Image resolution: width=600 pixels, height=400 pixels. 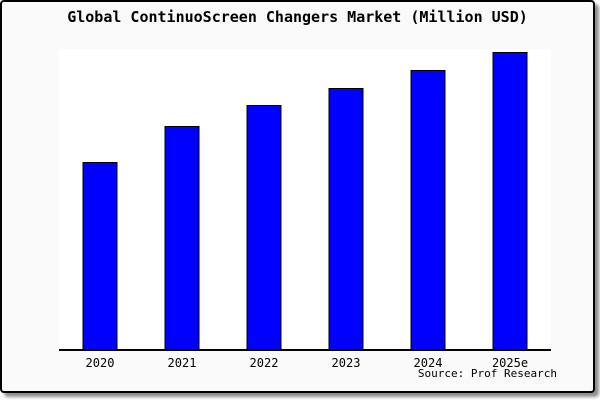 What do you see at coordinates (510, 200) in the screenshot?
I see `bar-2025e` at bounding box center [510, 200].